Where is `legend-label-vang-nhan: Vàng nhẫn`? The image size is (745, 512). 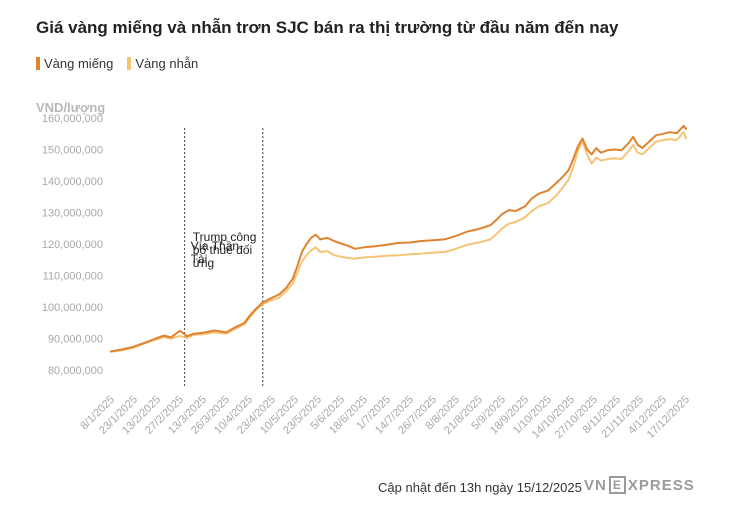 legend-label-vang-nhan: Vàng nhẫn is located at coordinates (167, 63).